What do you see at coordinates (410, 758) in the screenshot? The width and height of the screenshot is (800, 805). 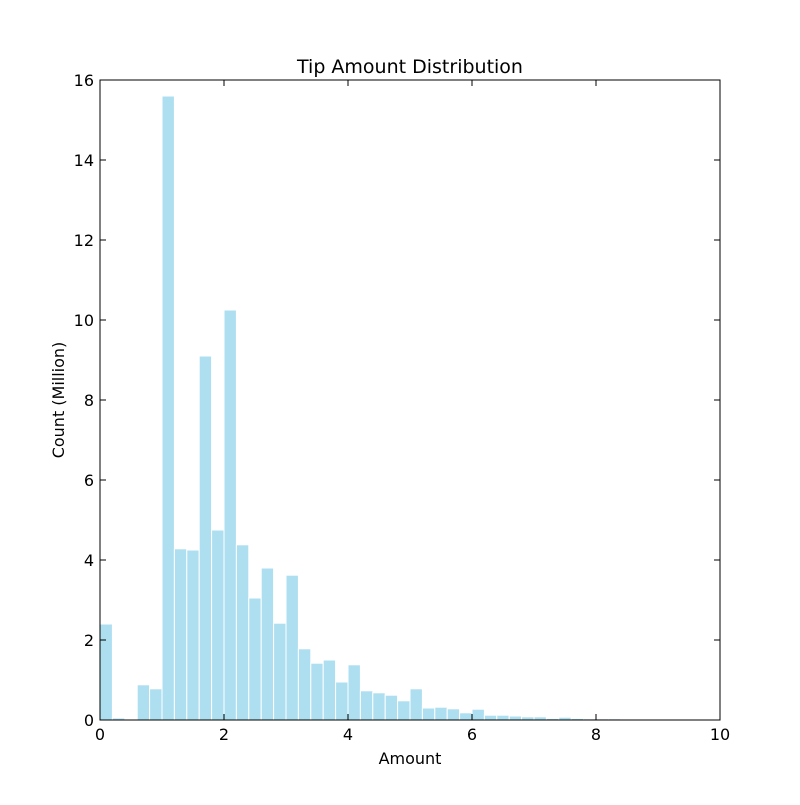 I see `x-axis-label: Amount` at bounding box center [410, 758].